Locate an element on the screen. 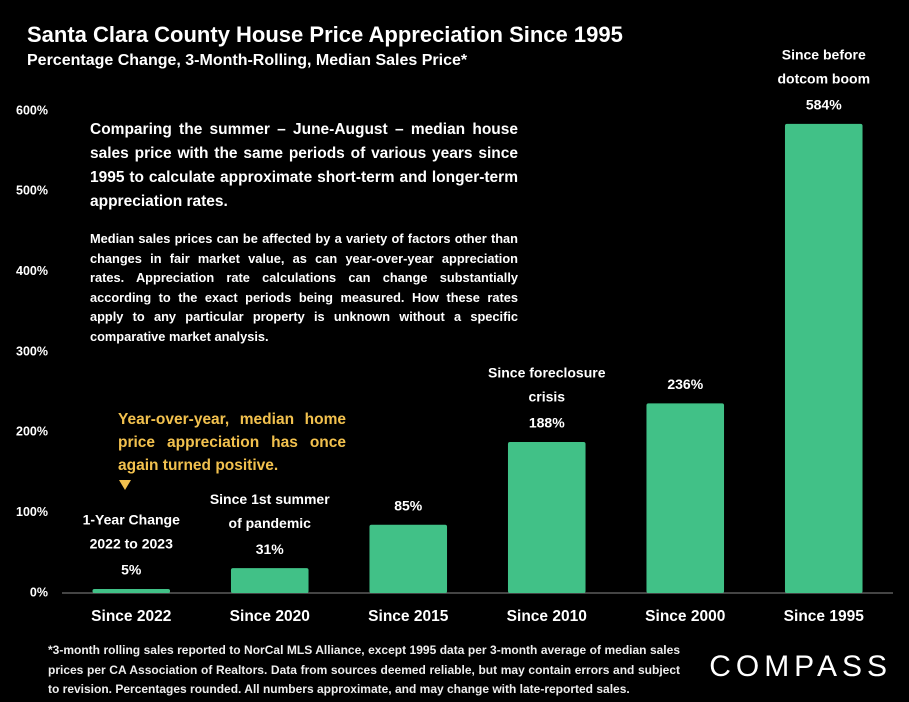 This screenshot has width=909, height=702. x-tick-label: Since 2000 is located at coordinates (685, 616).